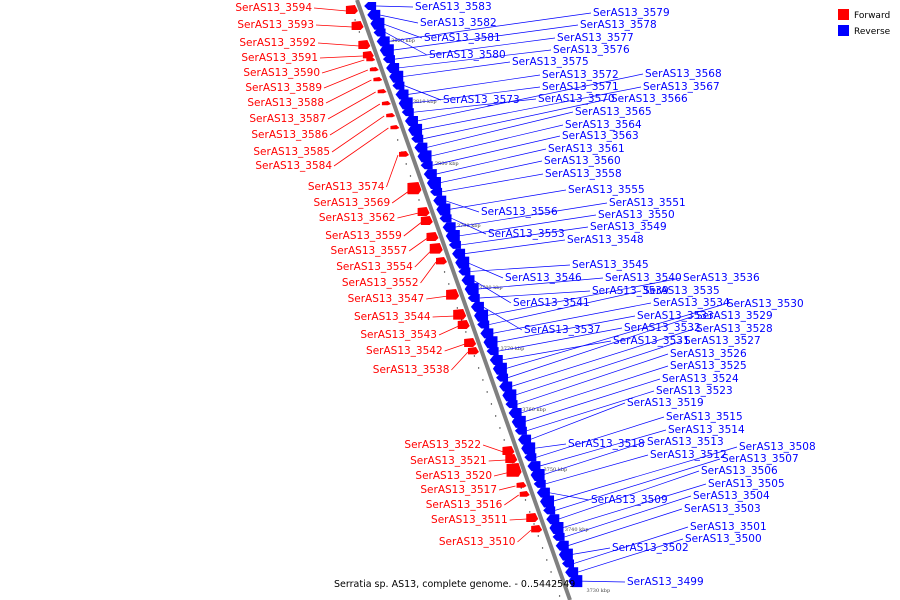 The height and width of the screenshot is (600, 900). What do you see at coordinates (582, 161) in the screenshot?
I see `reverse-gene-label: SerAS13_3560` at bounding box center [582, 161].